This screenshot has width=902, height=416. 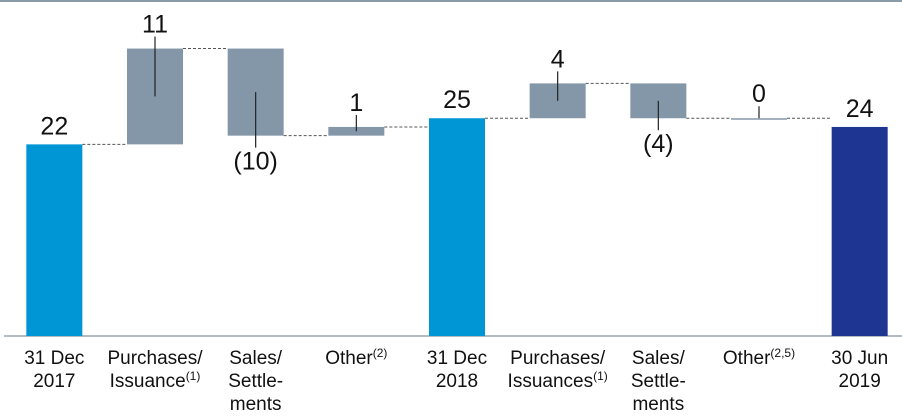 What do you see at coordinates (759, 357) in the screenshot?
I see `x-tick-label: Other(2,5)` at bounding box center [759, 357].